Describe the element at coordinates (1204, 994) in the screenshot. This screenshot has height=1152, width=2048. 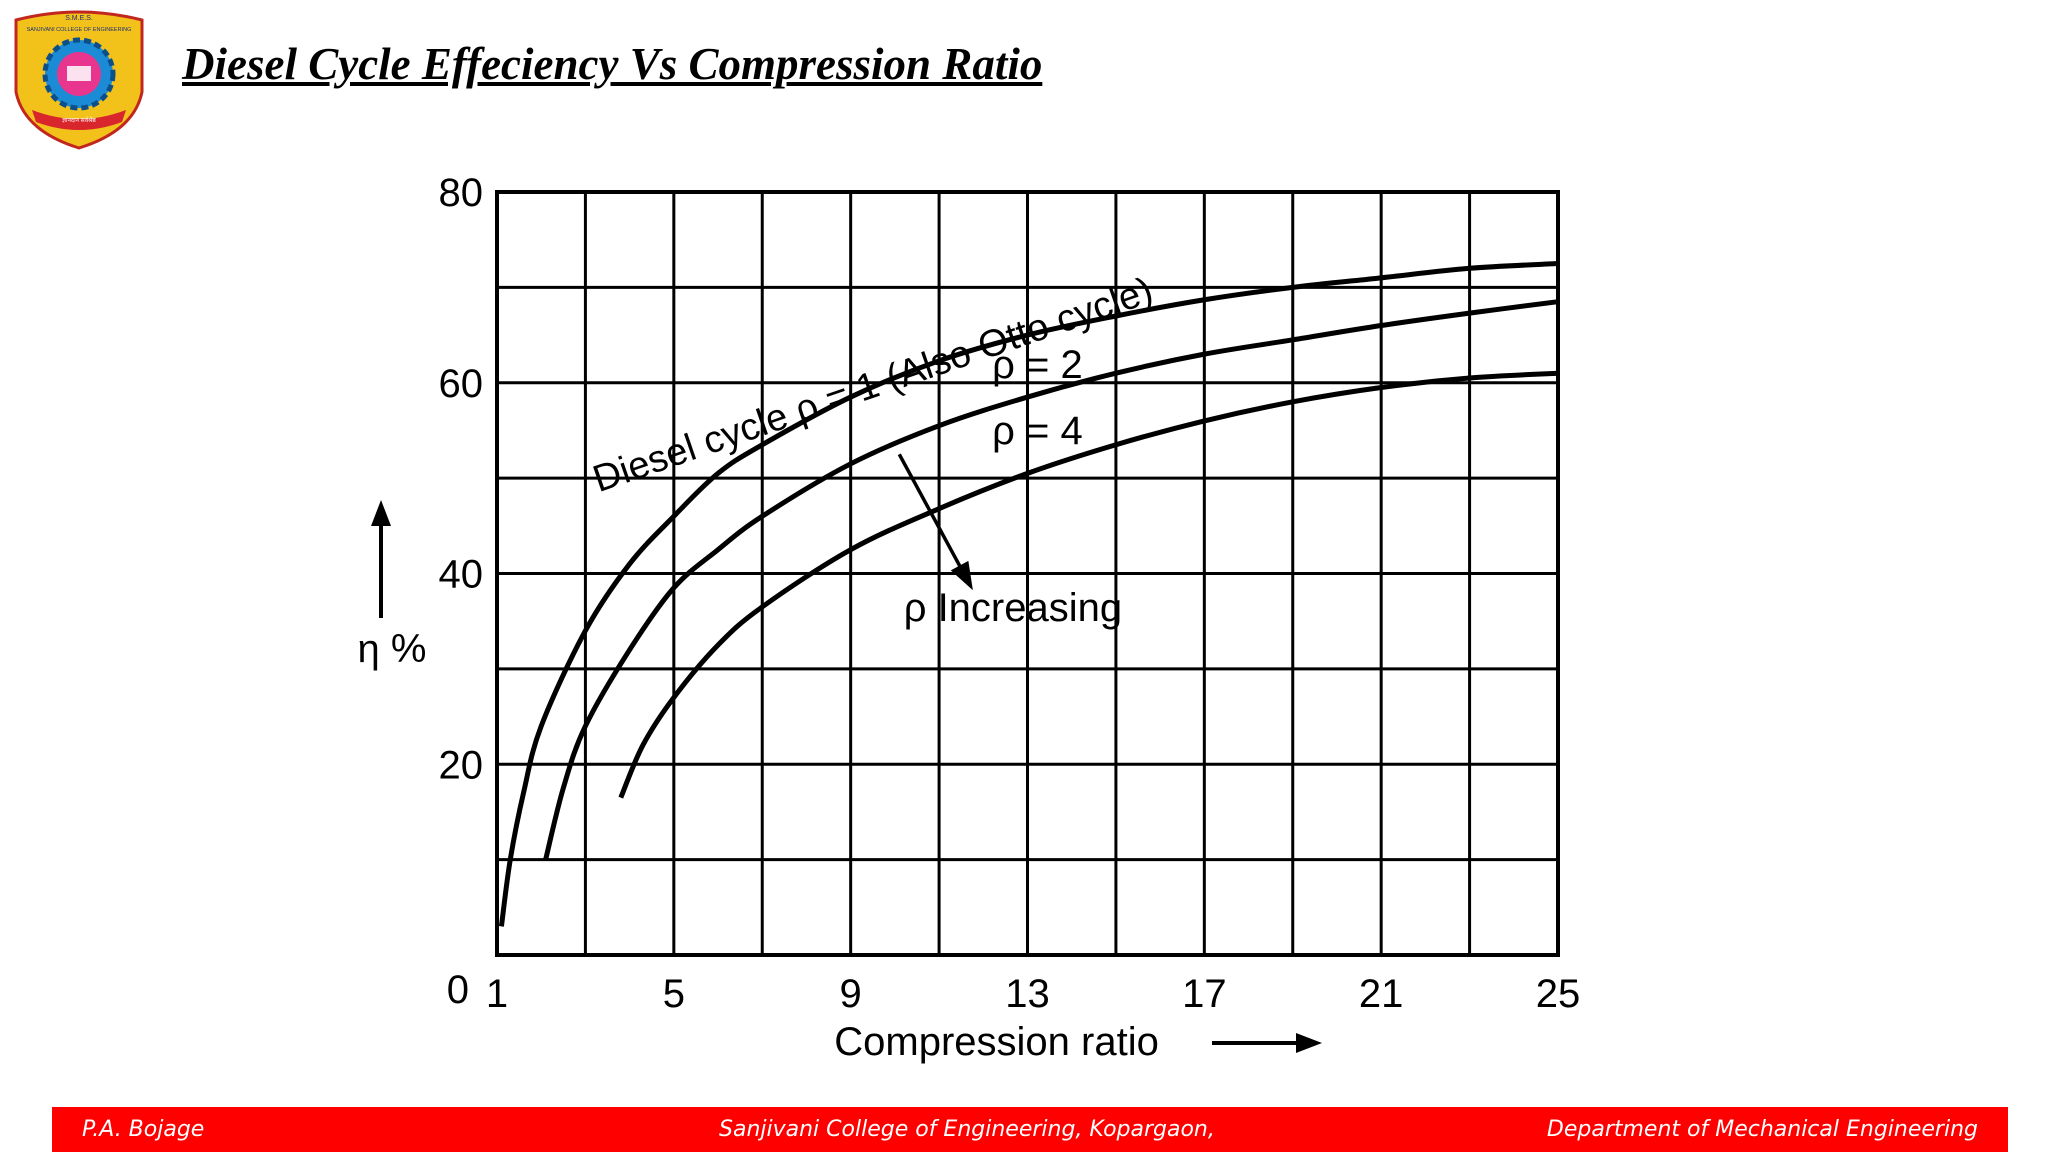
I see `x-tick-label: 17` at that location.